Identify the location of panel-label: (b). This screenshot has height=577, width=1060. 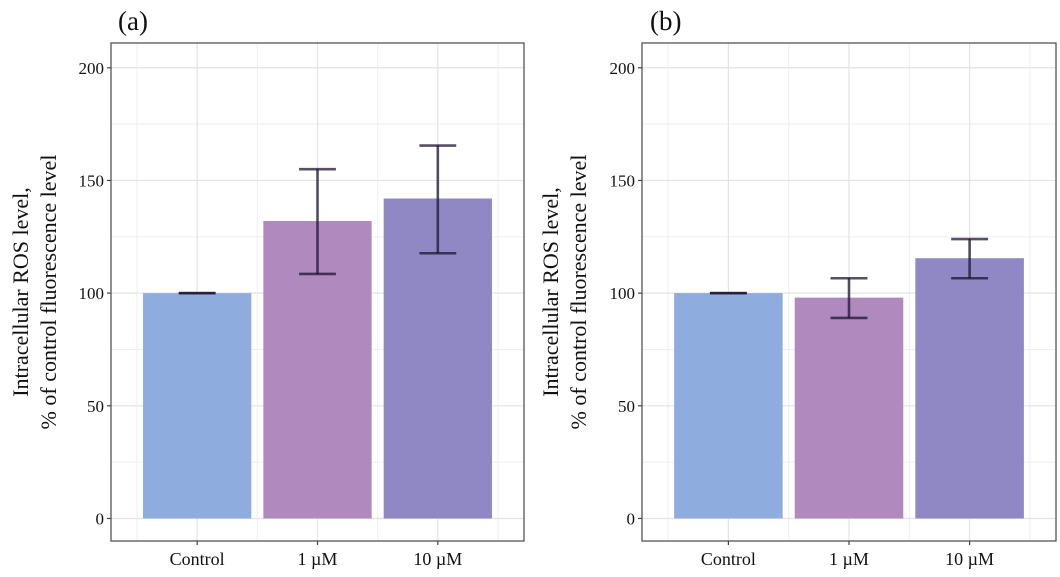
(665, 21).